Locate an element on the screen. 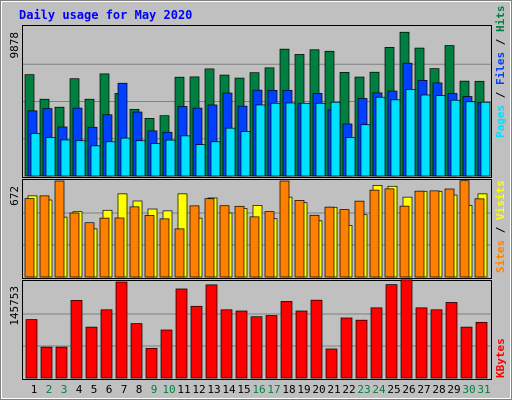  x-tick-label: 1 is located at coordinates (34, 389).